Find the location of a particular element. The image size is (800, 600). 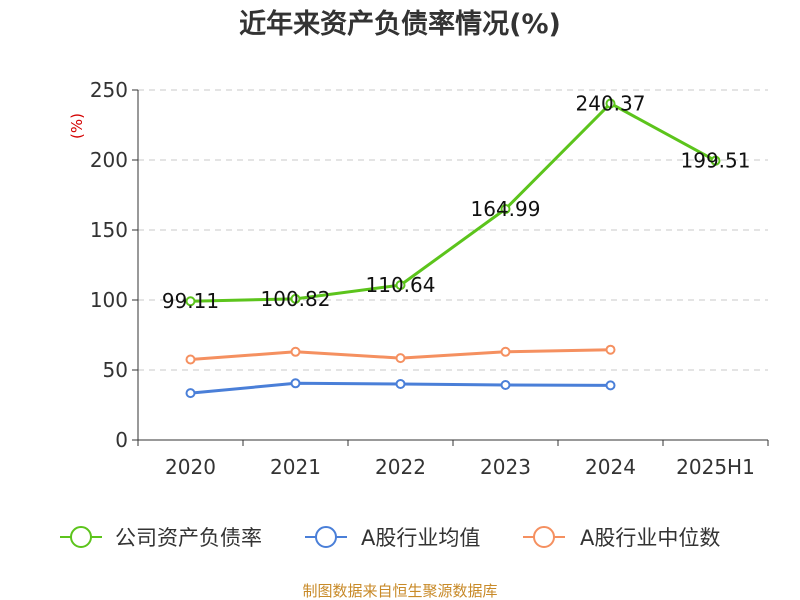

y-tick-label: 150 is located at coordinates (109, 230).